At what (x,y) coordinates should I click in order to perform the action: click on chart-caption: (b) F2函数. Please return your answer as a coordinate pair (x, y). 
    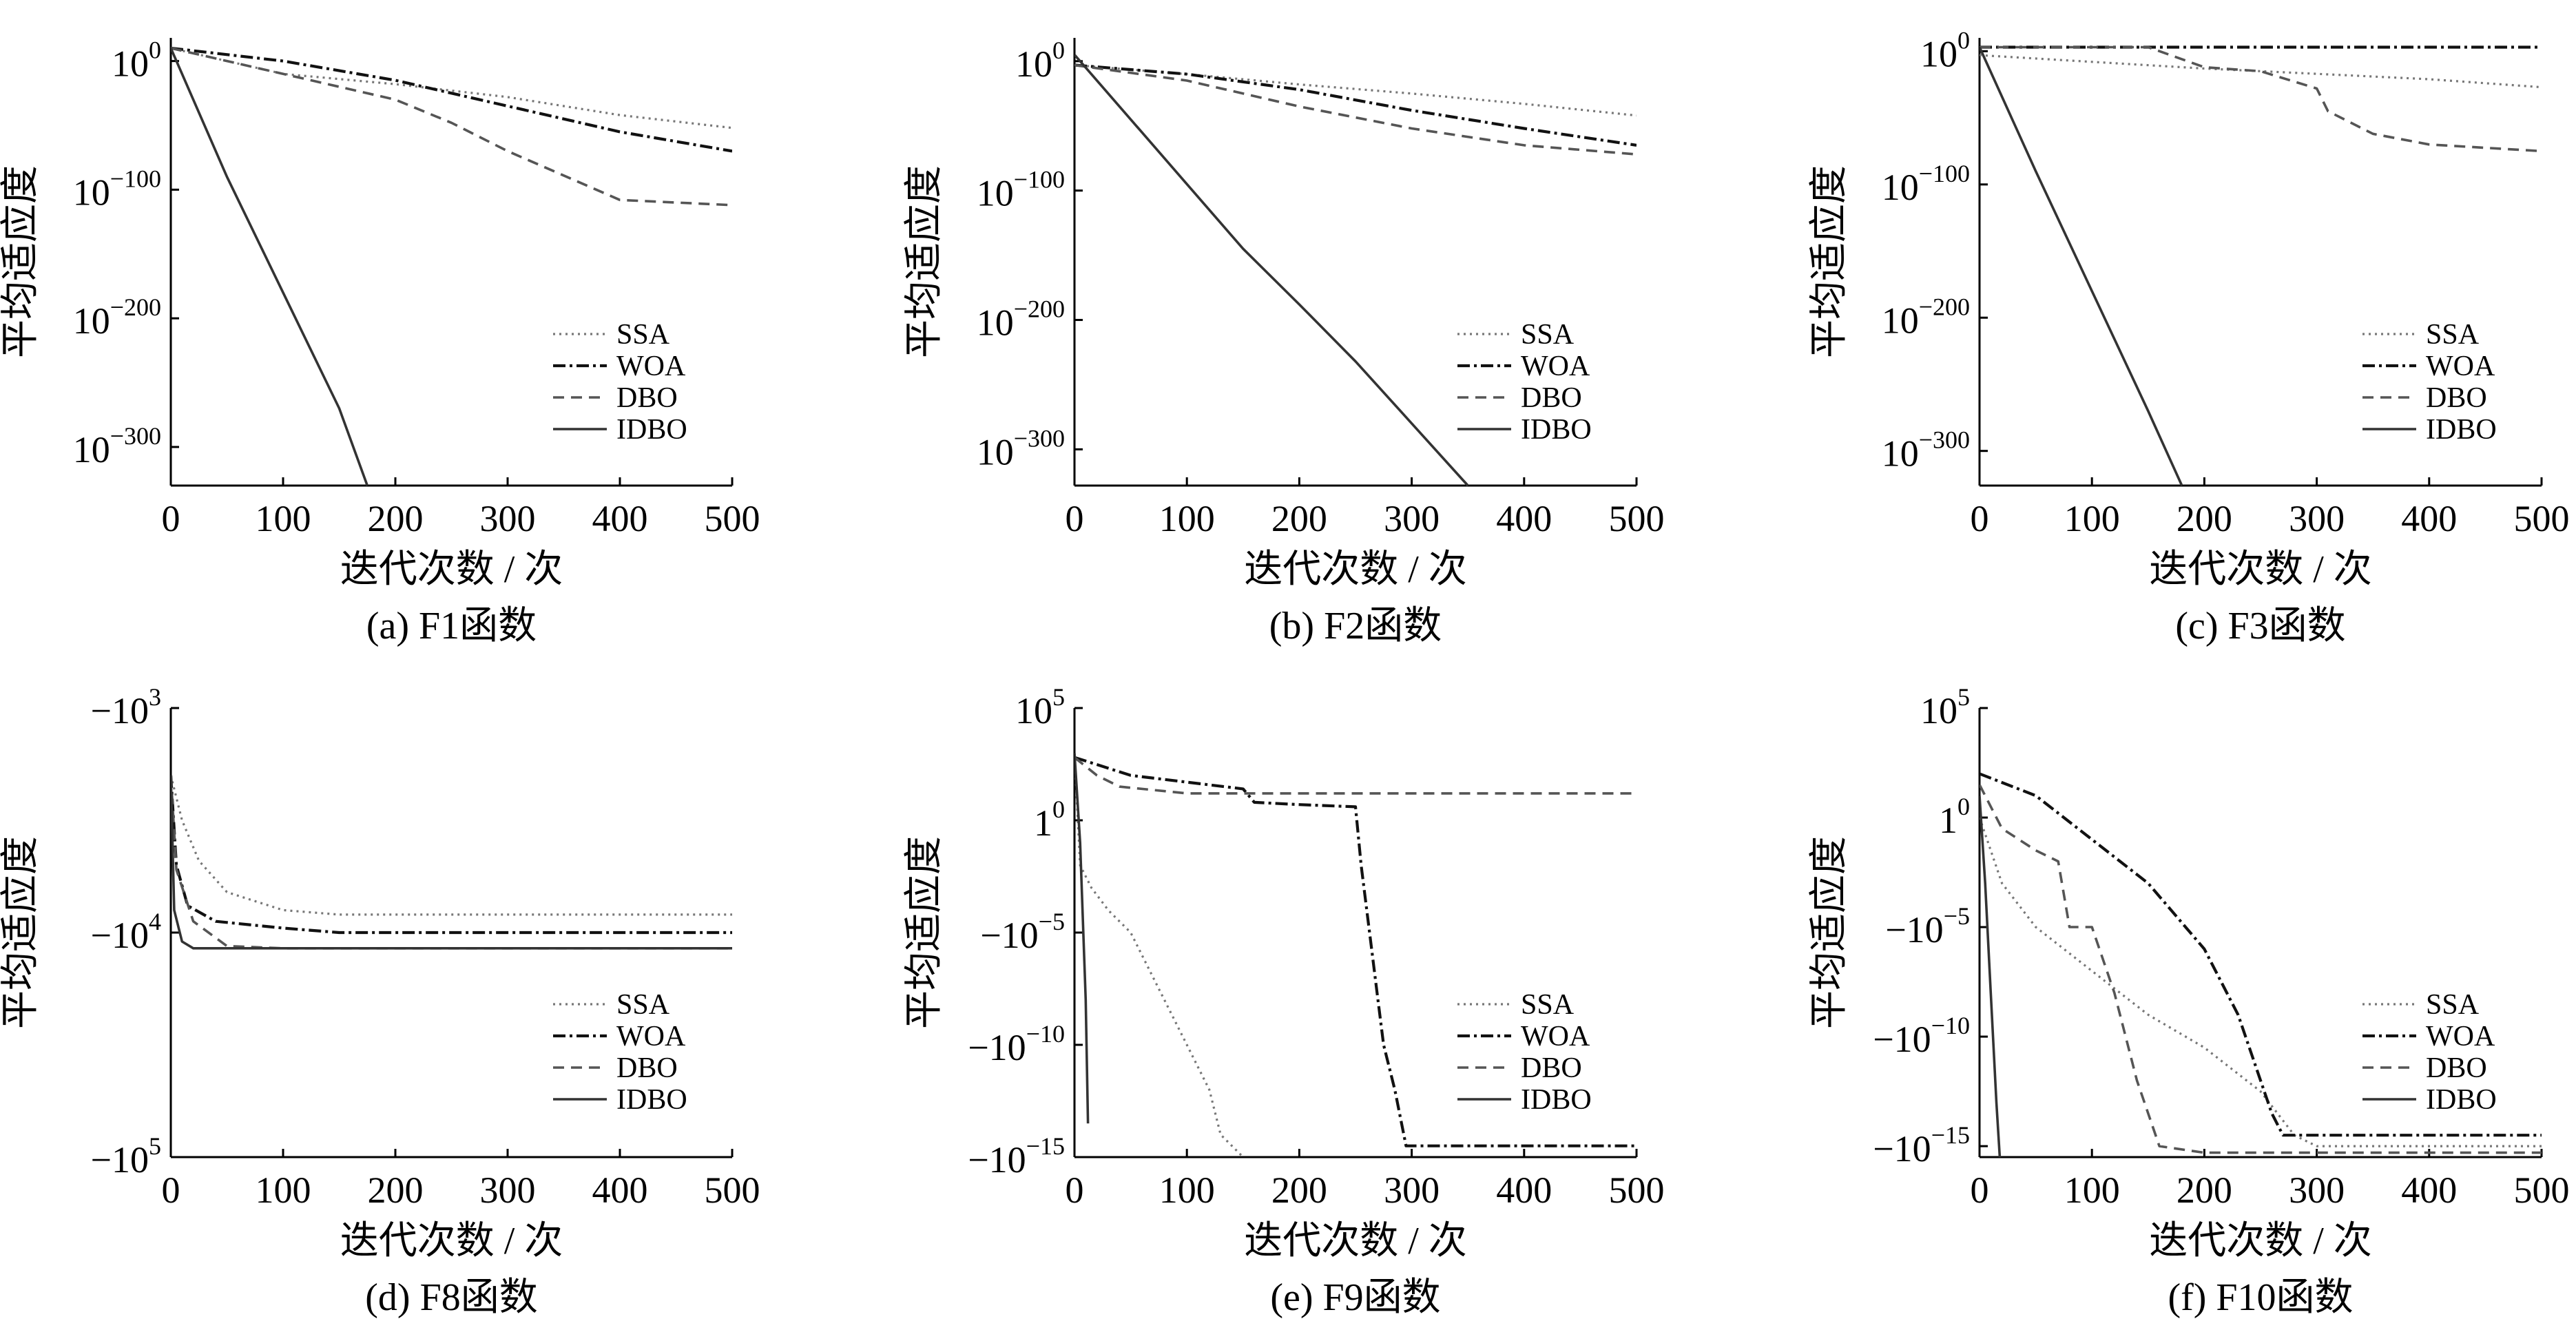
    Looking at the image, I should click on (1355, 626).